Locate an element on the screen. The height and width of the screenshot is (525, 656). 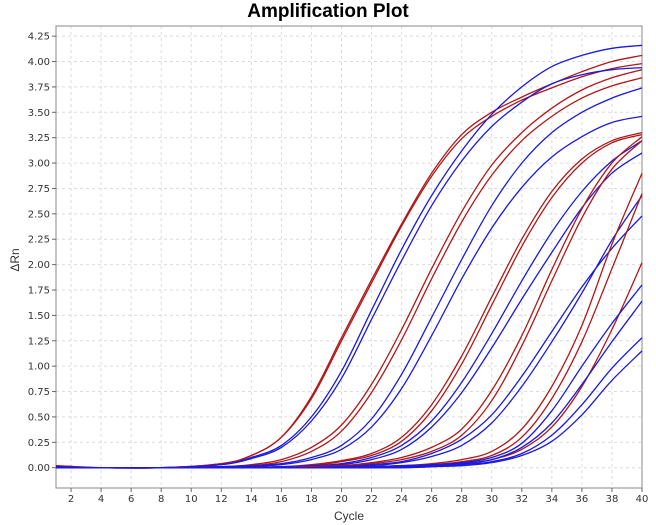
y-tick-label: 3.25 is located at coordinates (39, 138).